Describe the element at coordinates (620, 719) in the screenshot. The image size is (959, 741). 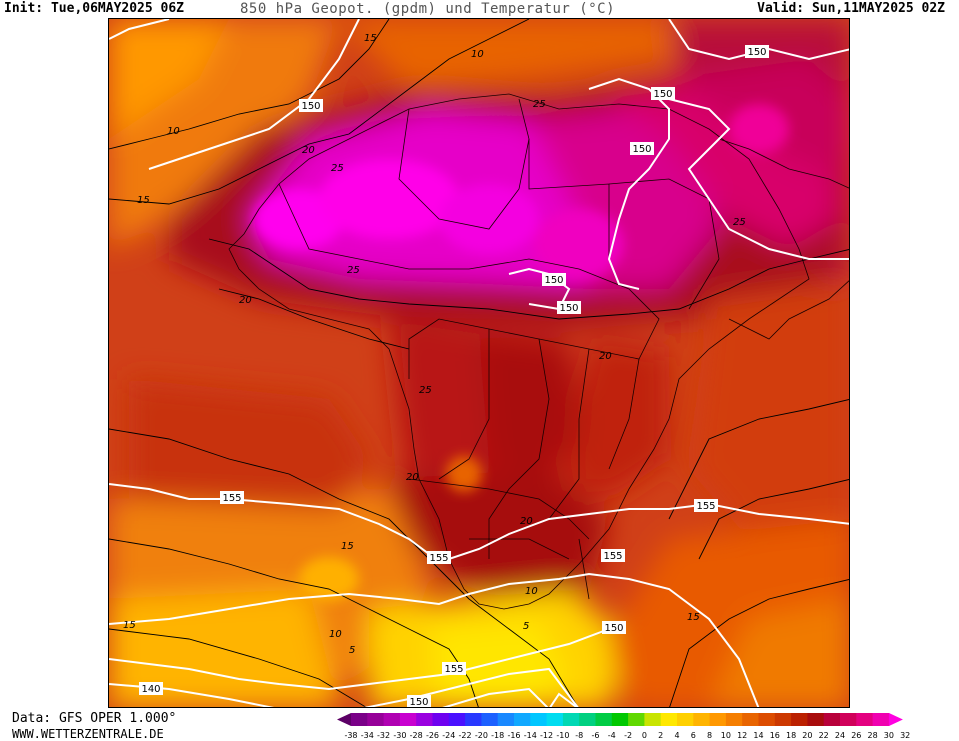
I see `color-scale-cells` at that location.